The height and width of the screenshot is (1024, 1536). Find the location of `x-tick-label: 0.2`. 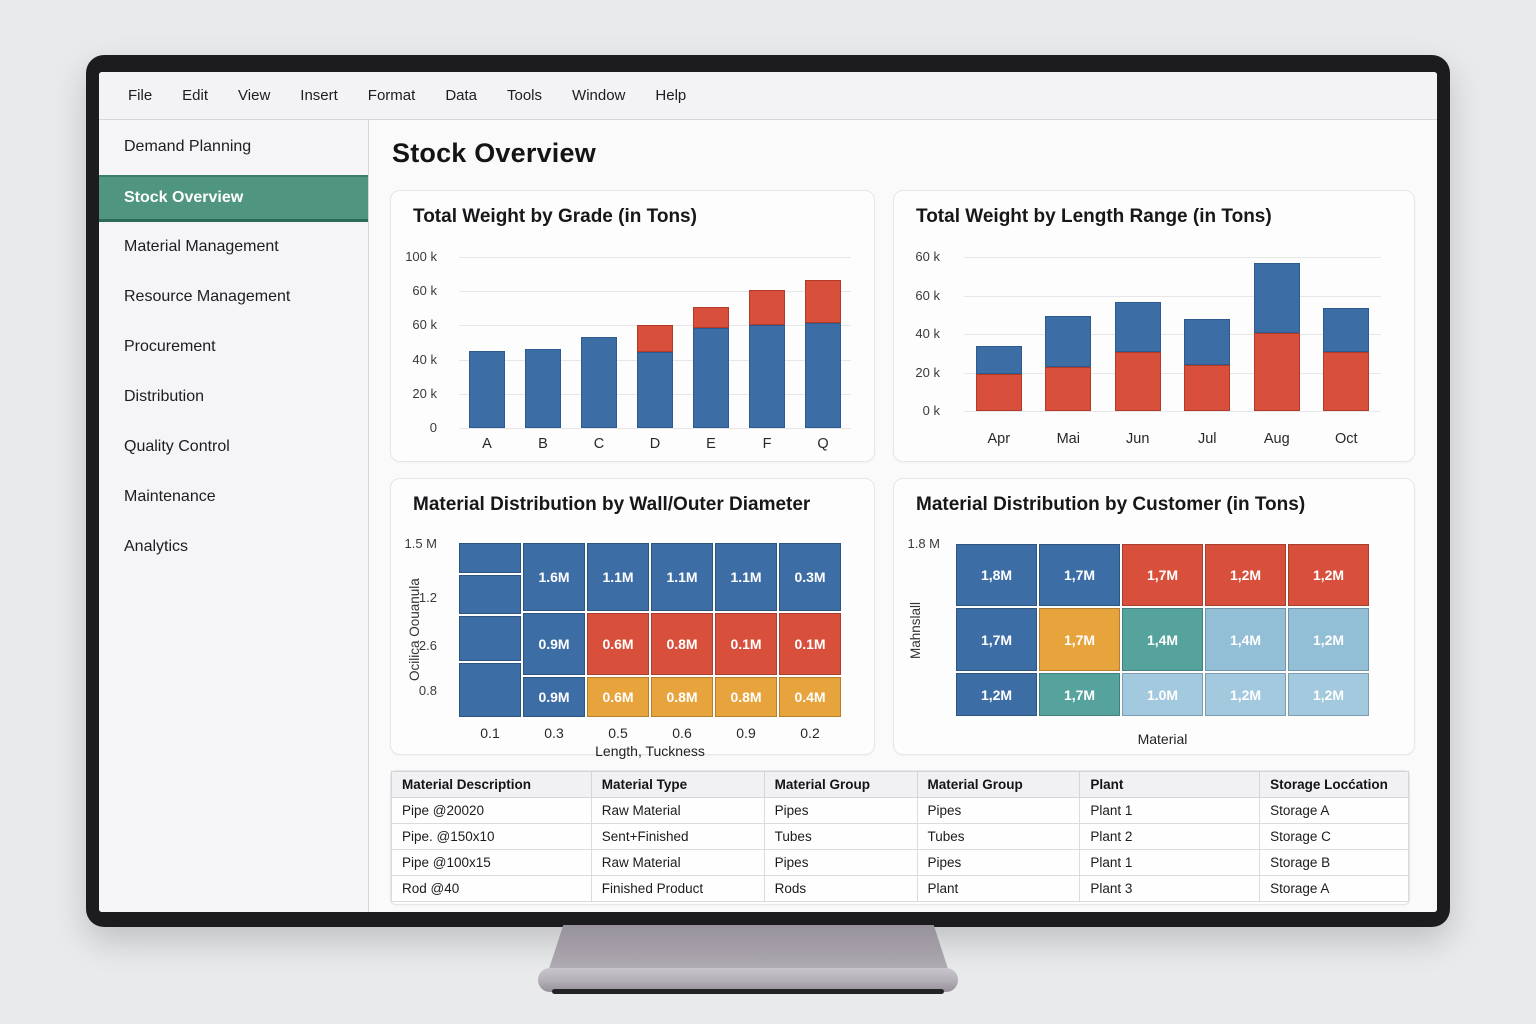

x-tick-label: 0.2 is located at coordinates (810, 733).